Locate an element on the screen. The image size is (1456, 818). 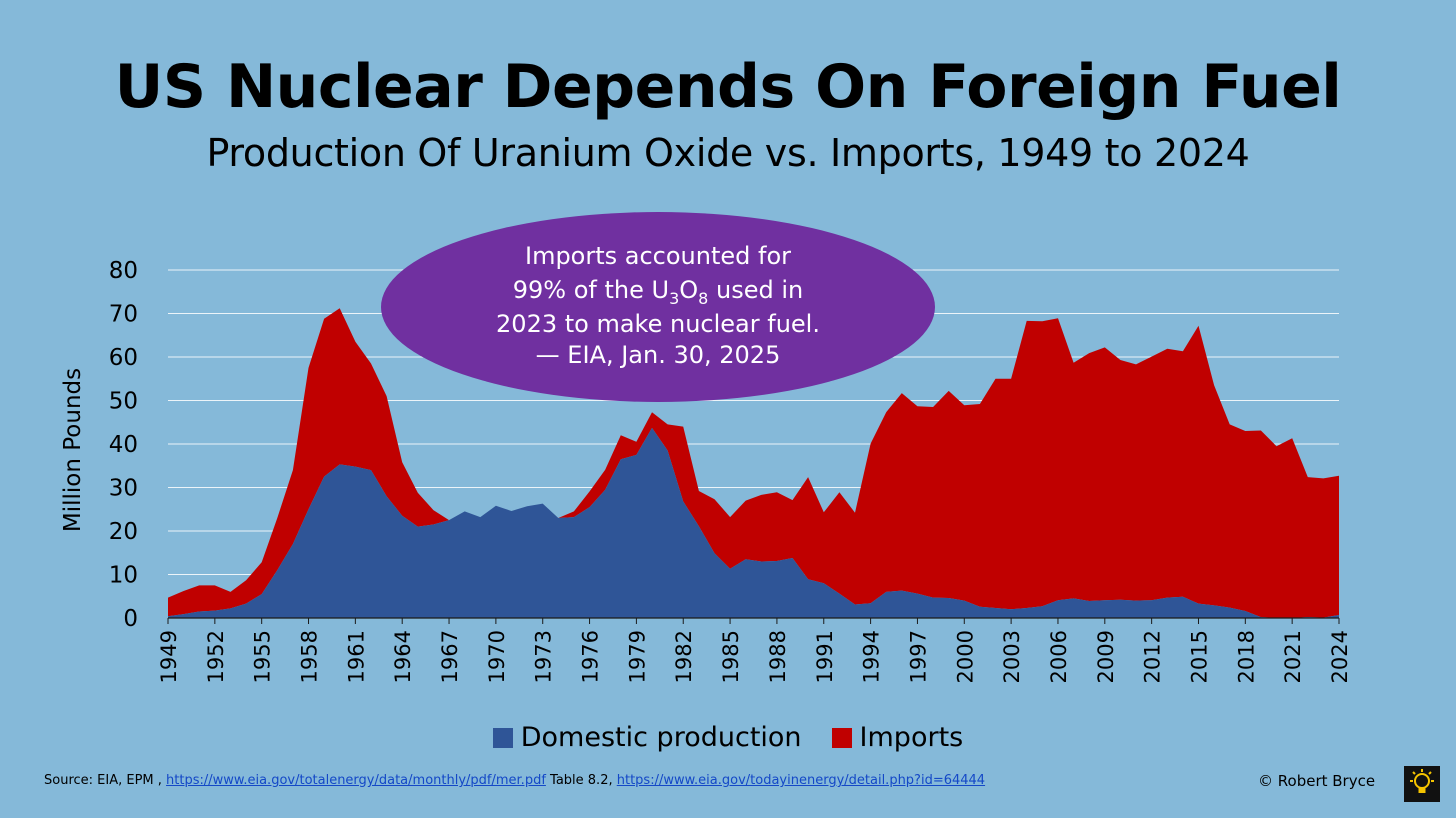
x-tick-label: 1955 is located at coordinates (263, 656).